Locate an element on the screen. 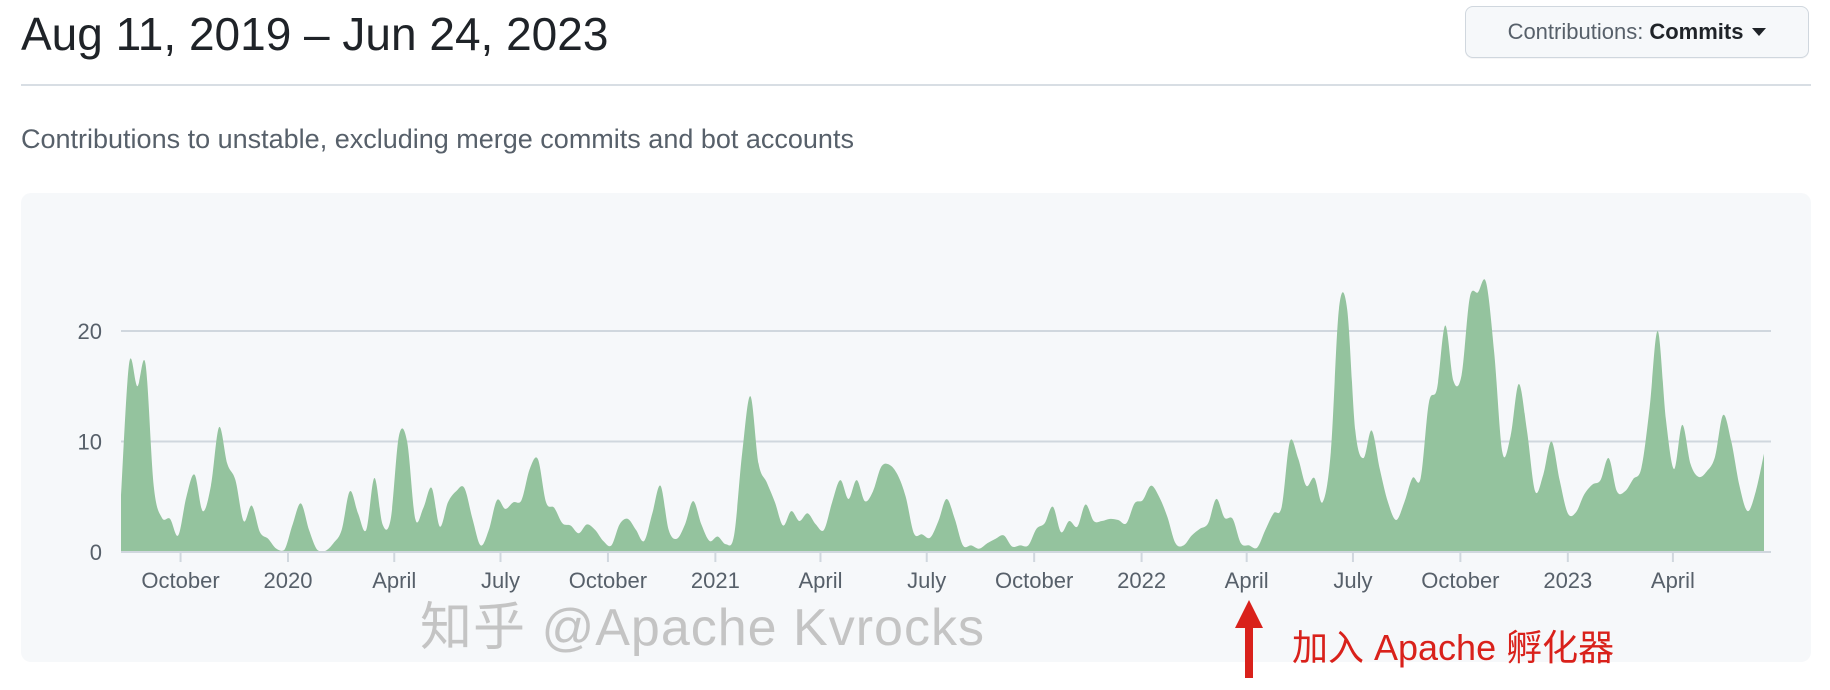 The height and width of the screenshot is (690, 1830). dropdown-prefix: Contributions: is located at coordinates (1575, 31).